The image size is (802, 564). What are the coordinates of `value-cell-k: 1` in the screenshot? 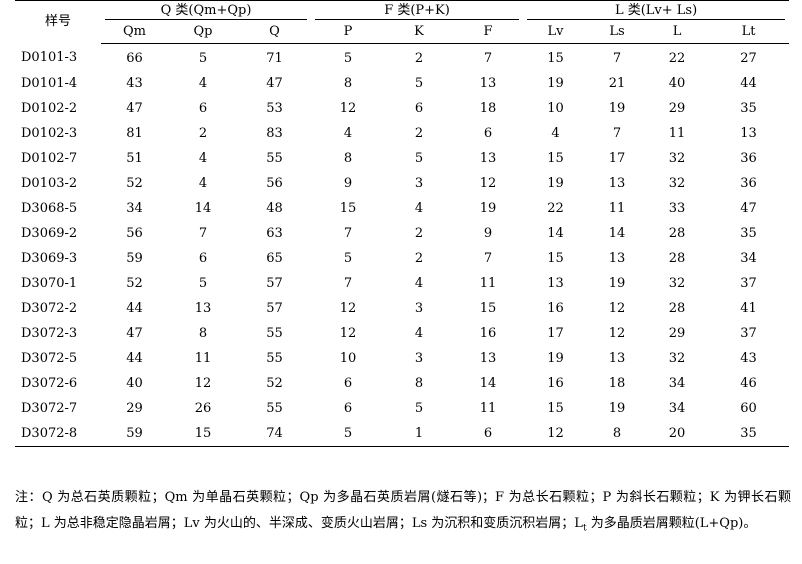 It's located at (419, 433).